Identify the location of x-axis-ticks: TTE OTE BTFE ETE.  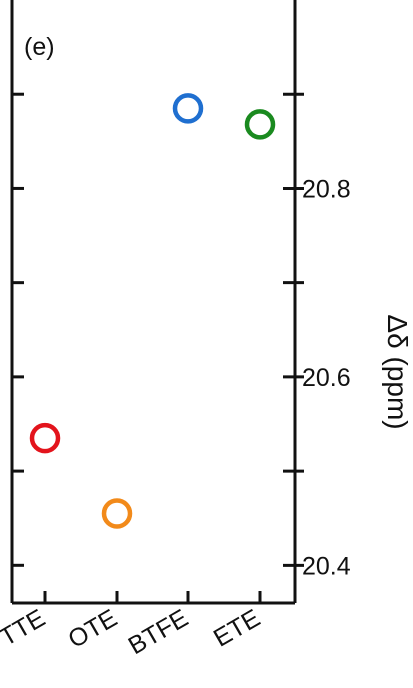
(132, 625).